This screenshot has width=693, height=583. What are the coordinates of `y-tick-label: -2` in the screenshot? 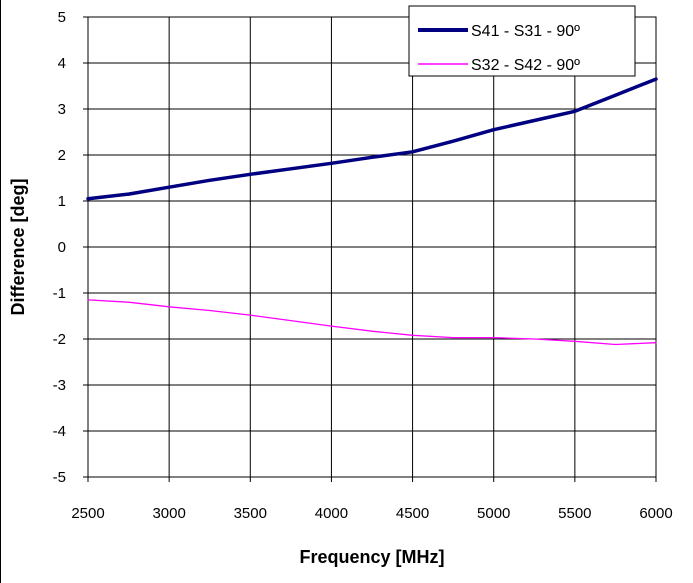 It's located at (59, 339).